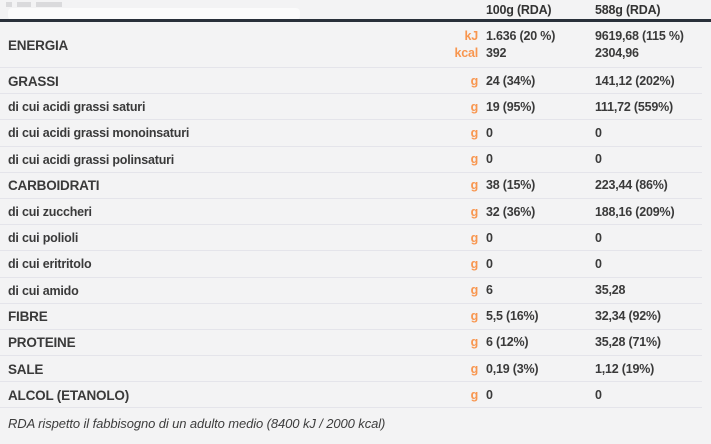  I want to click on value-588g: 2304,96, so click(617, 53).